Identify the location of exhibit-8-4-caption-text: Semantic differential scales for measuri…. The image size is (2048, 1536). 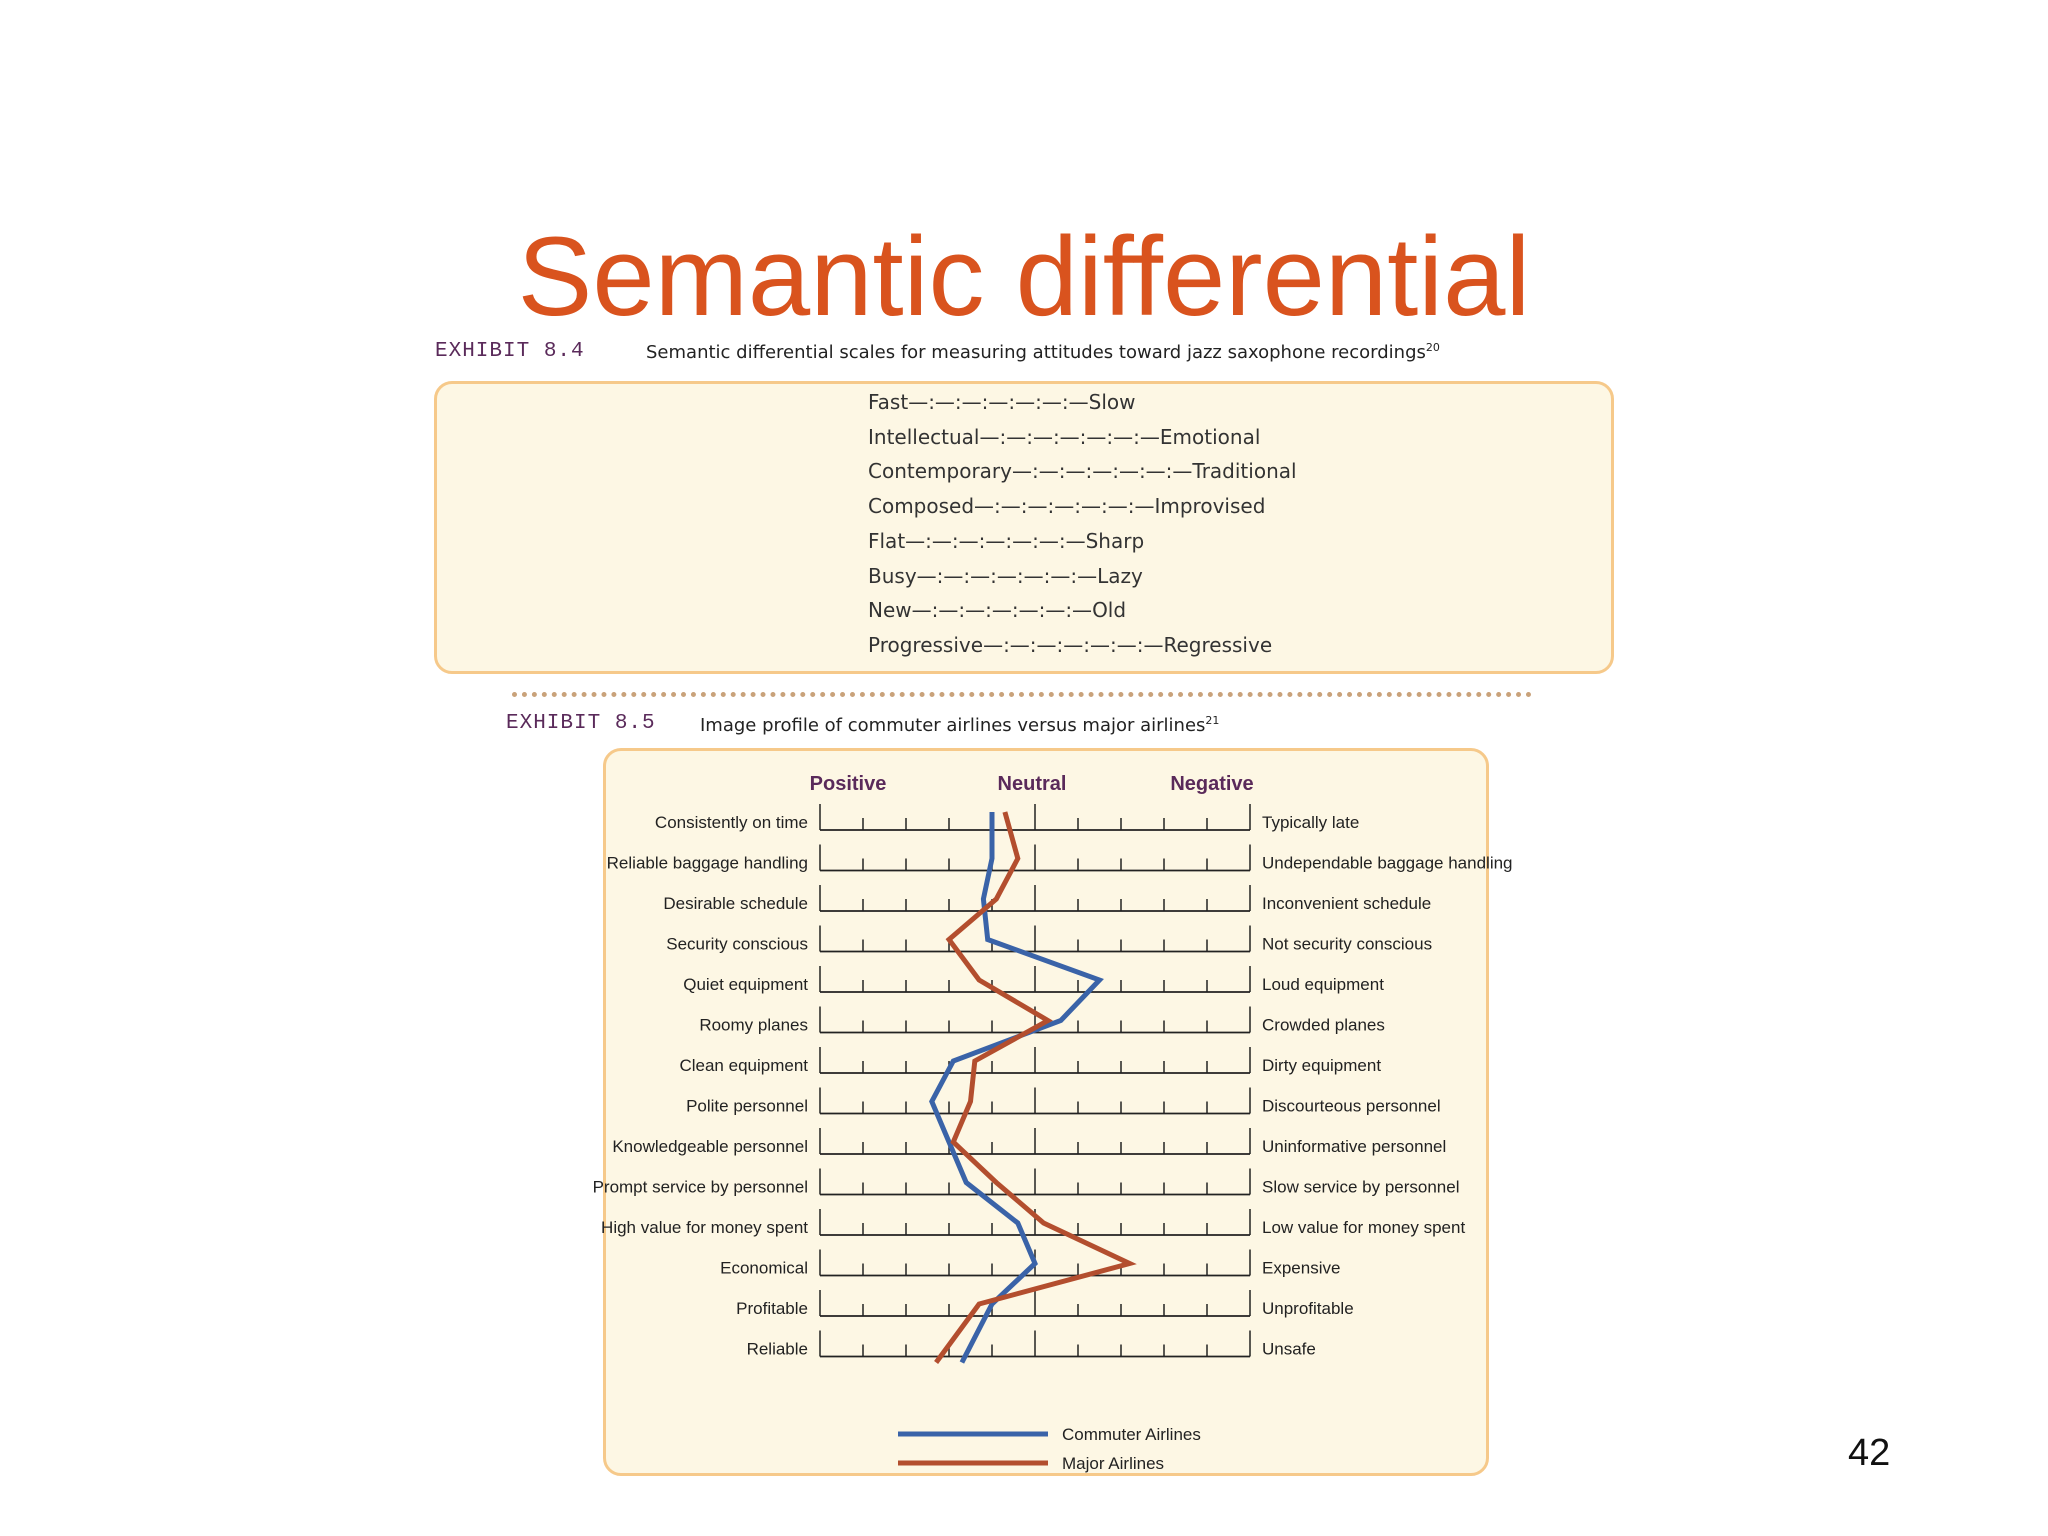
(1036, 352).